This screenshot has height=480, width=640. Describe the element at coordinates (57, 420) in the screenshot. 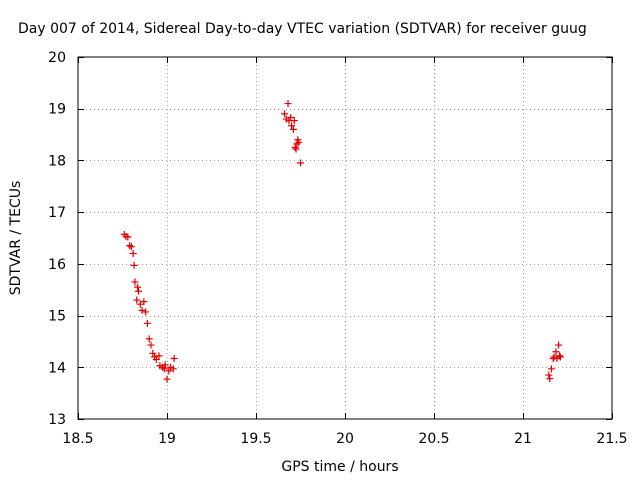

I see `y-tick-label: 13` at that location.